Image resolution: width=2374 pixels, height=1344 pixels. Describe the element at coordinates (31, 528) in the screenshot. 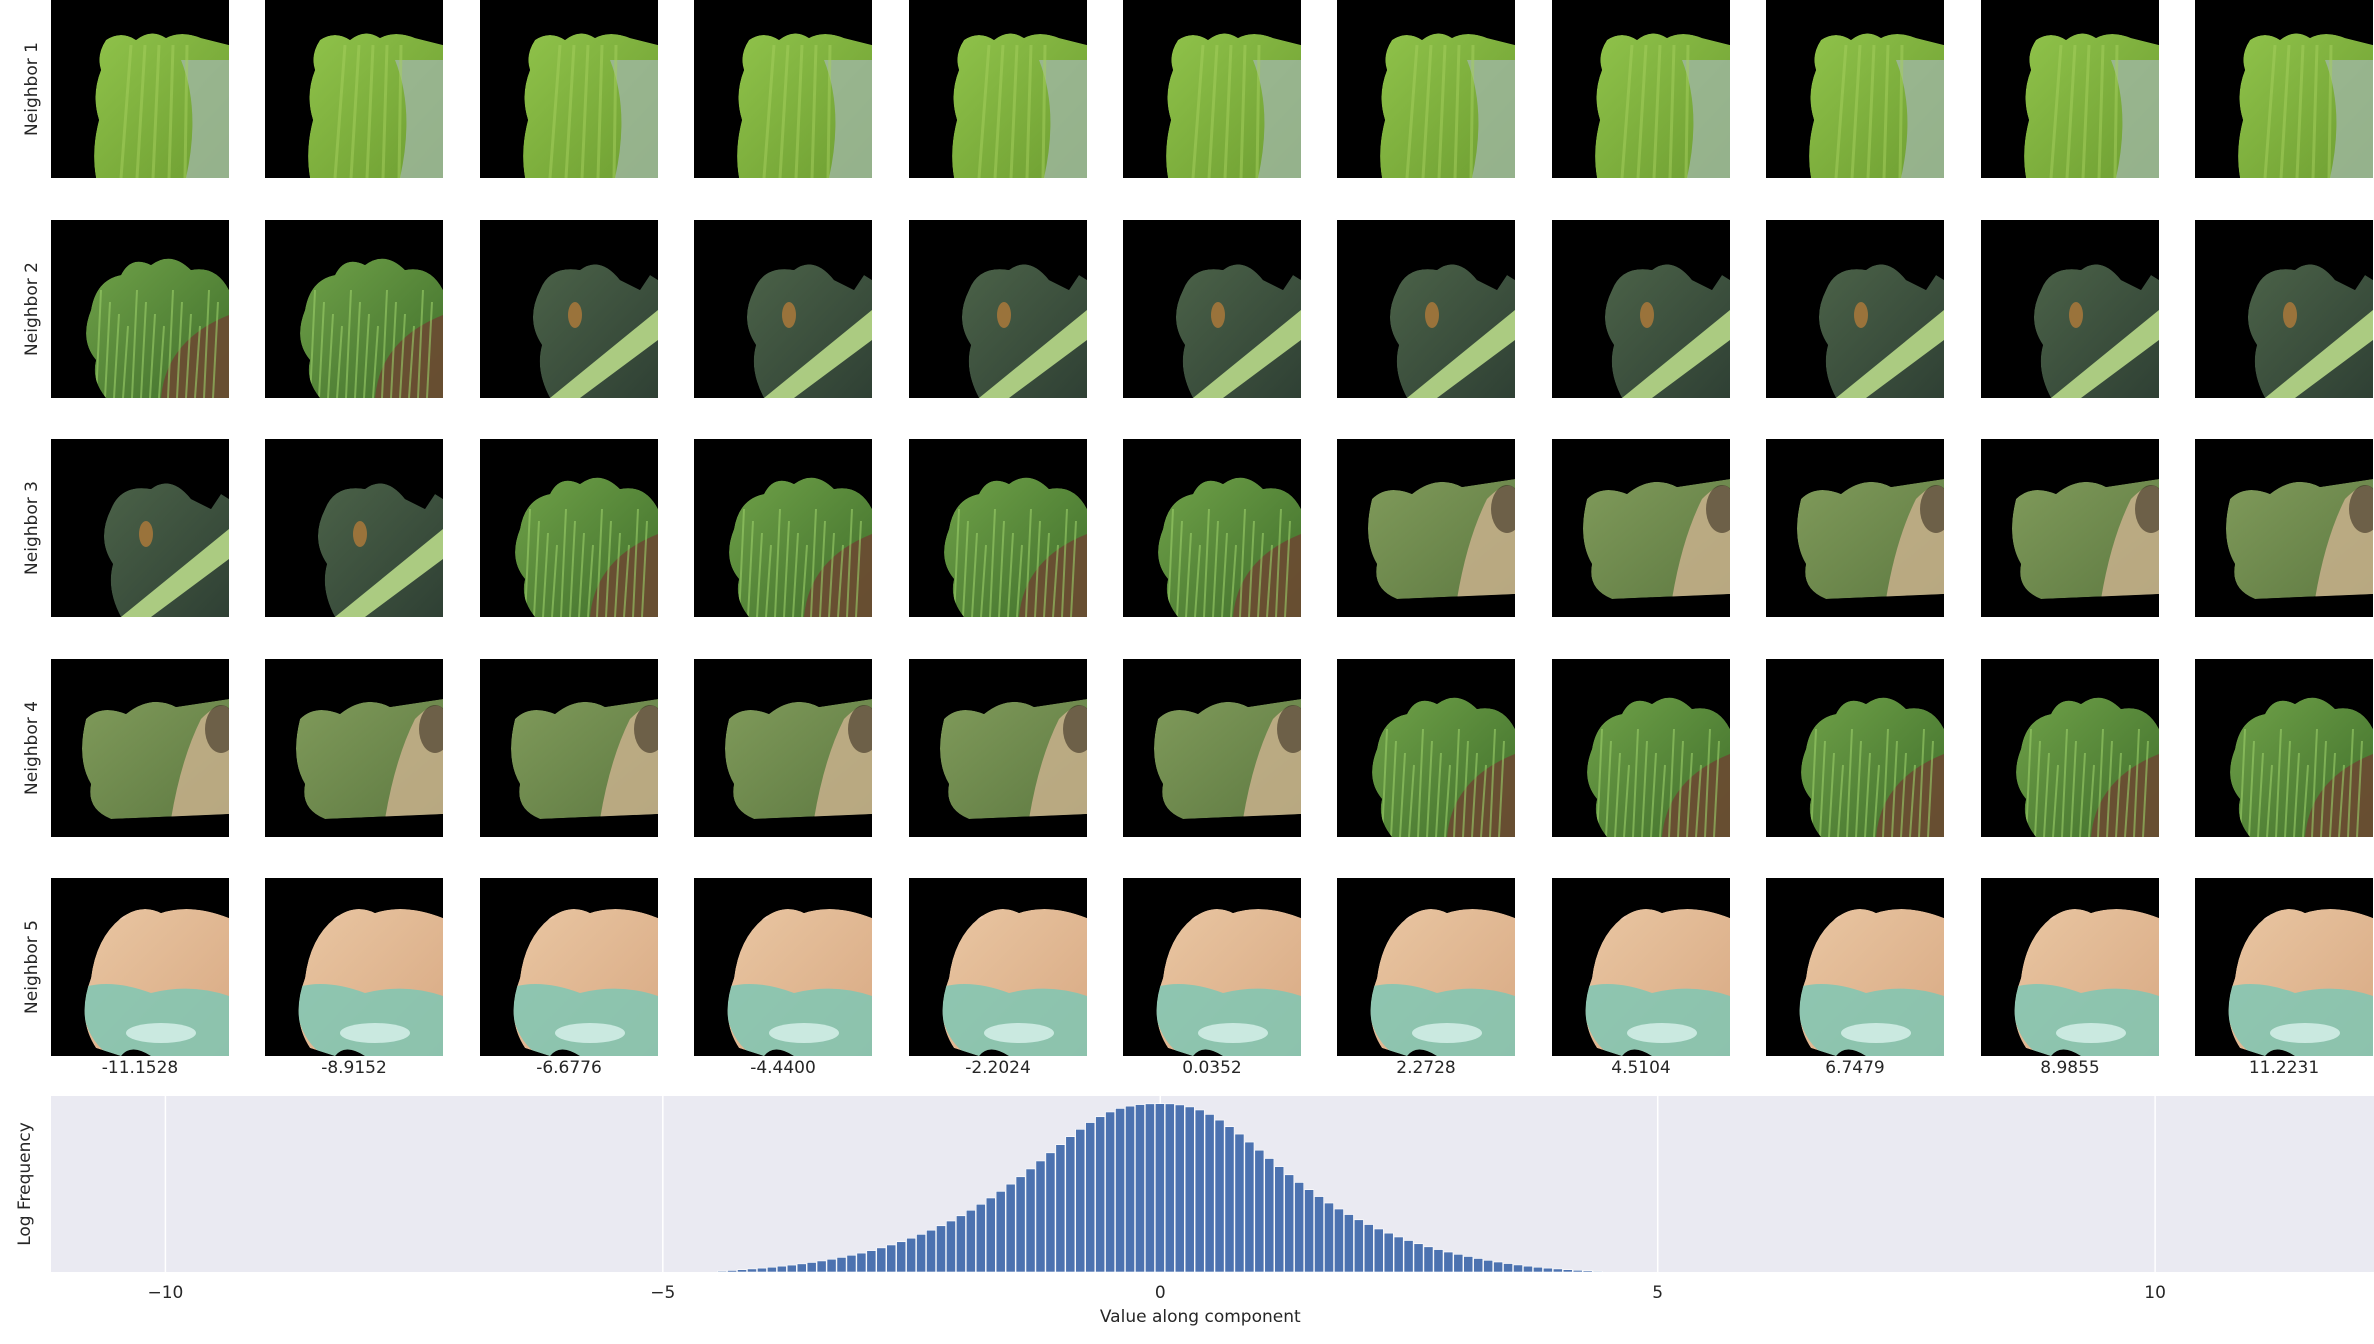

I see `row-label: Neighbor 3` at that location.